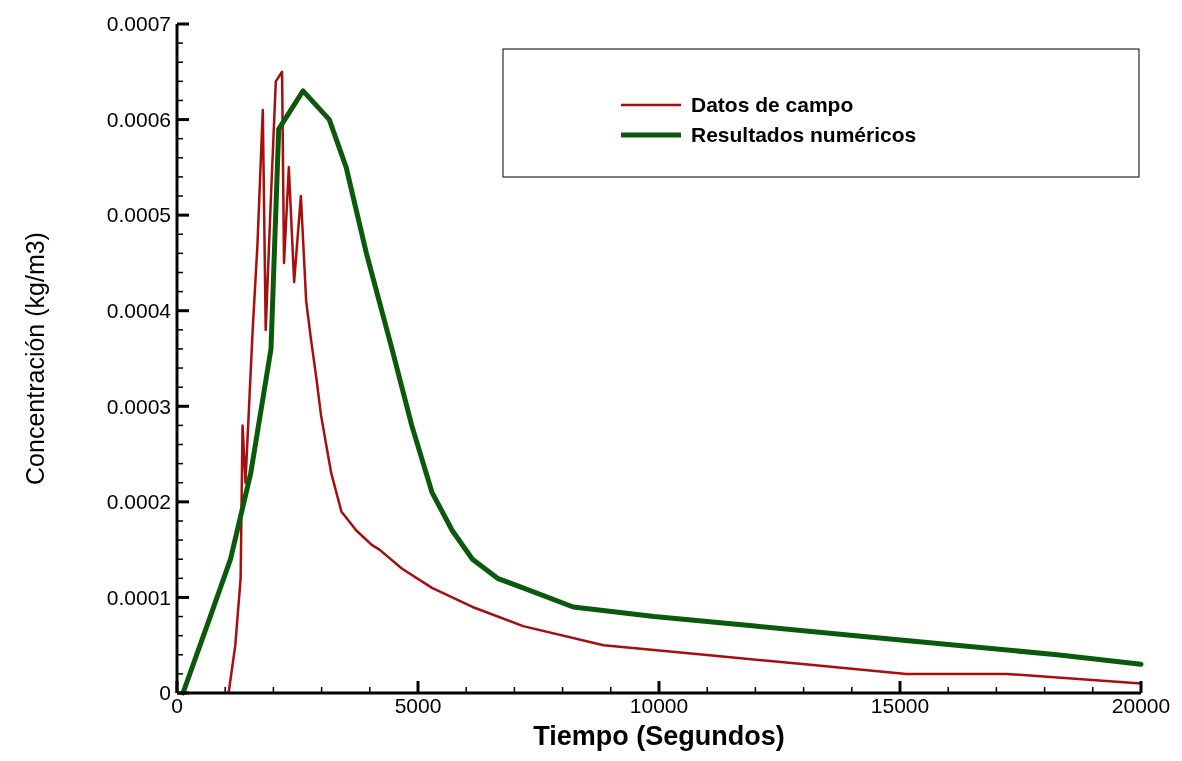 This screenshot has height=761, width=1182. Describe the element at coordinates (138, 406) in the screenshot. I see `y-tick-label: 0.0003` at that location.